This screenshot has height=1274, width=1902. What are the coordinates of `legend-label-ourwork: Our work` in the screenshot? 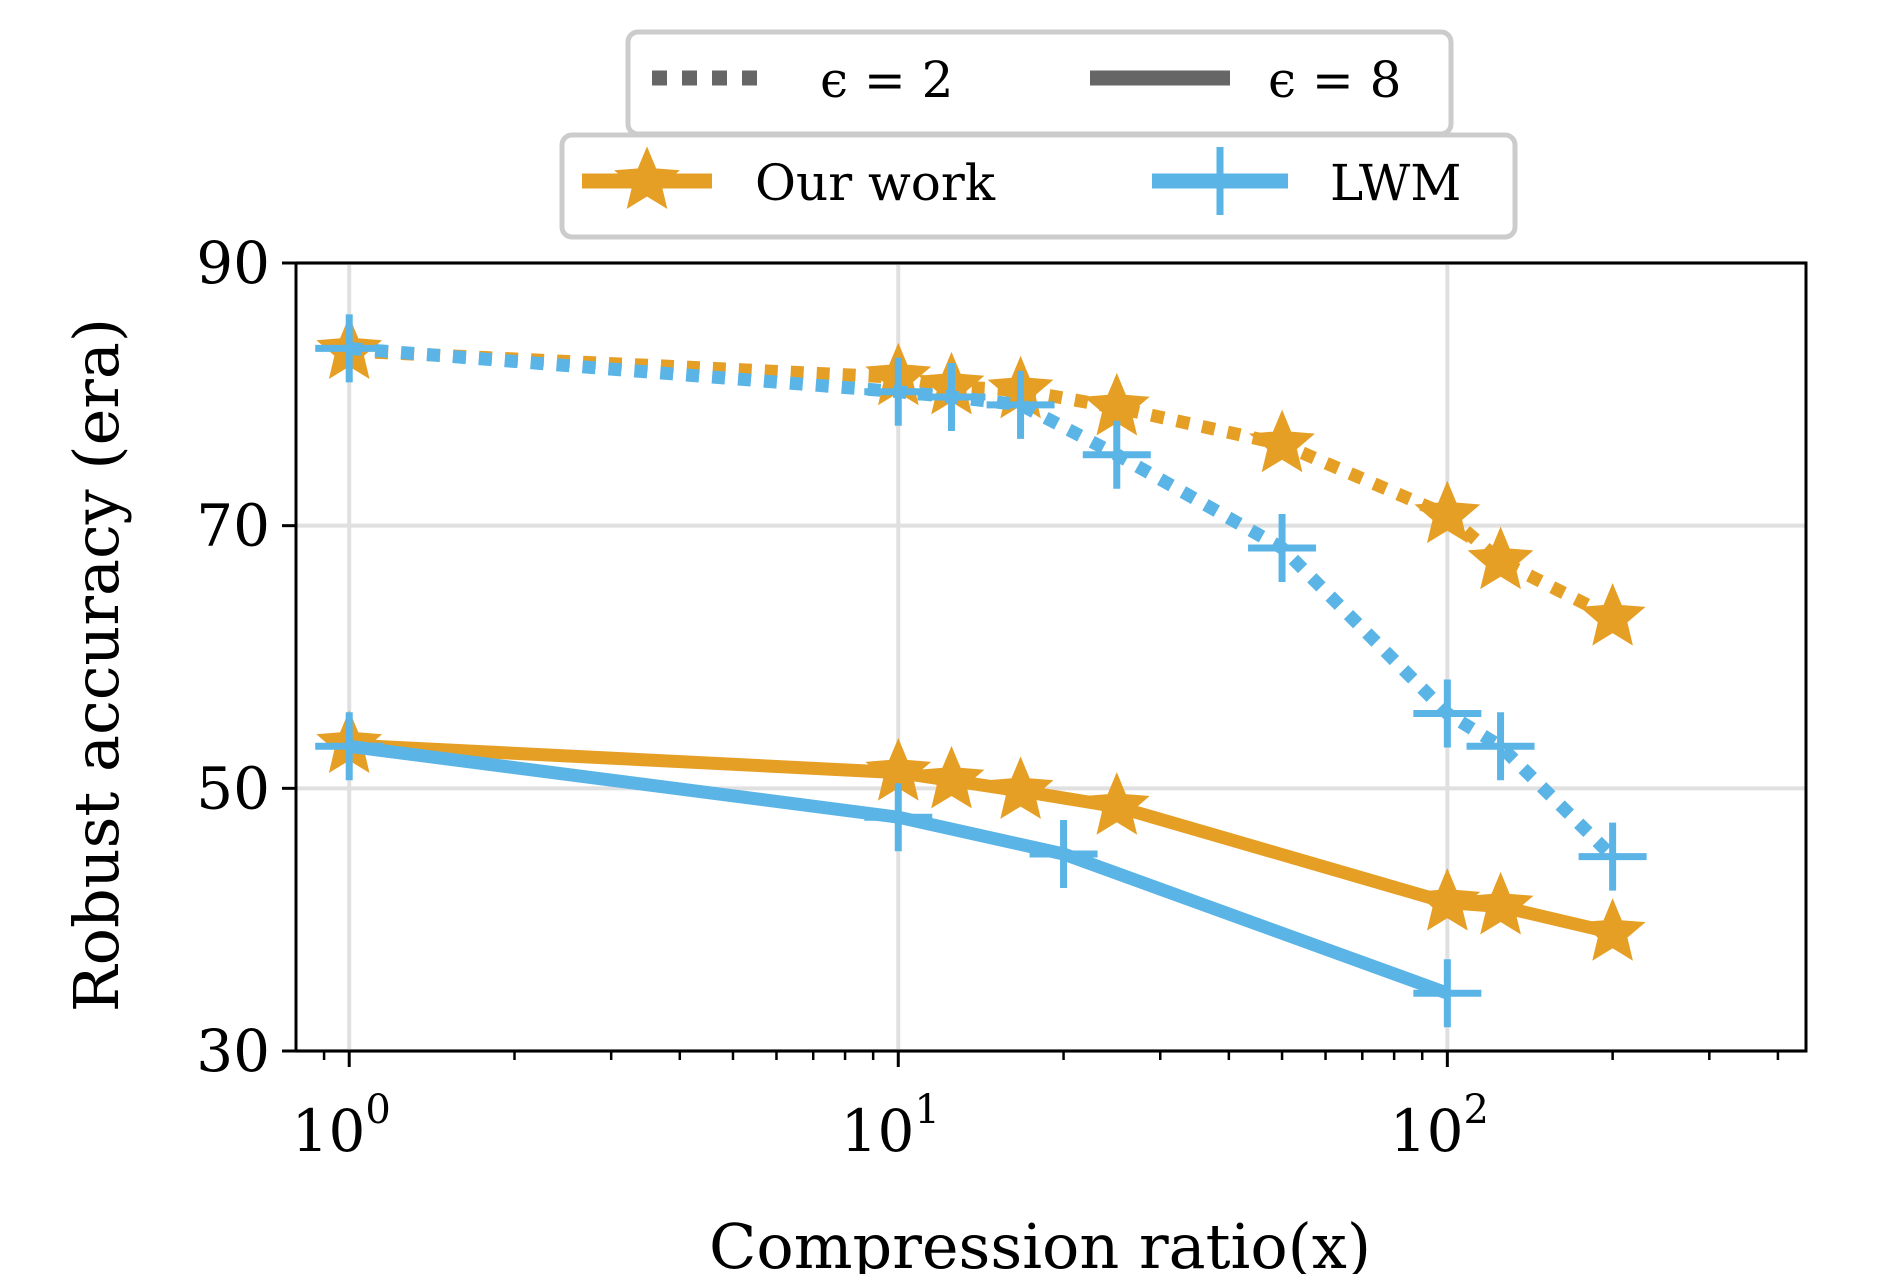 It's located at (875, 183).